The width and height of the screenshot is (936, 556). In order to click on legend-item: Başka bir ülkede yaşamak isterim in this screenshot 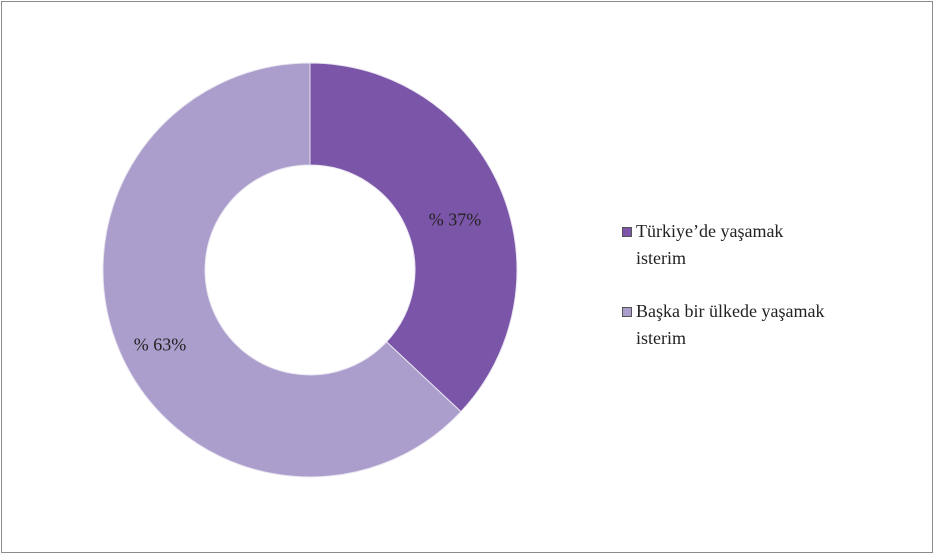, I will do `click(727, 325)`.